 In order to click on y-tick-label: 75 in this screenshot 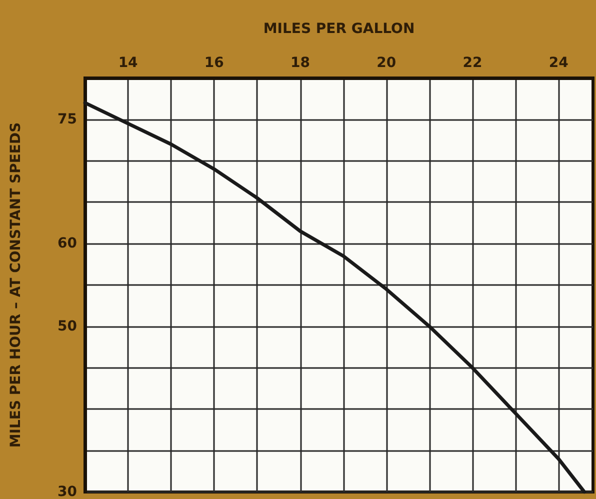, I will do `click(67, 119)`.